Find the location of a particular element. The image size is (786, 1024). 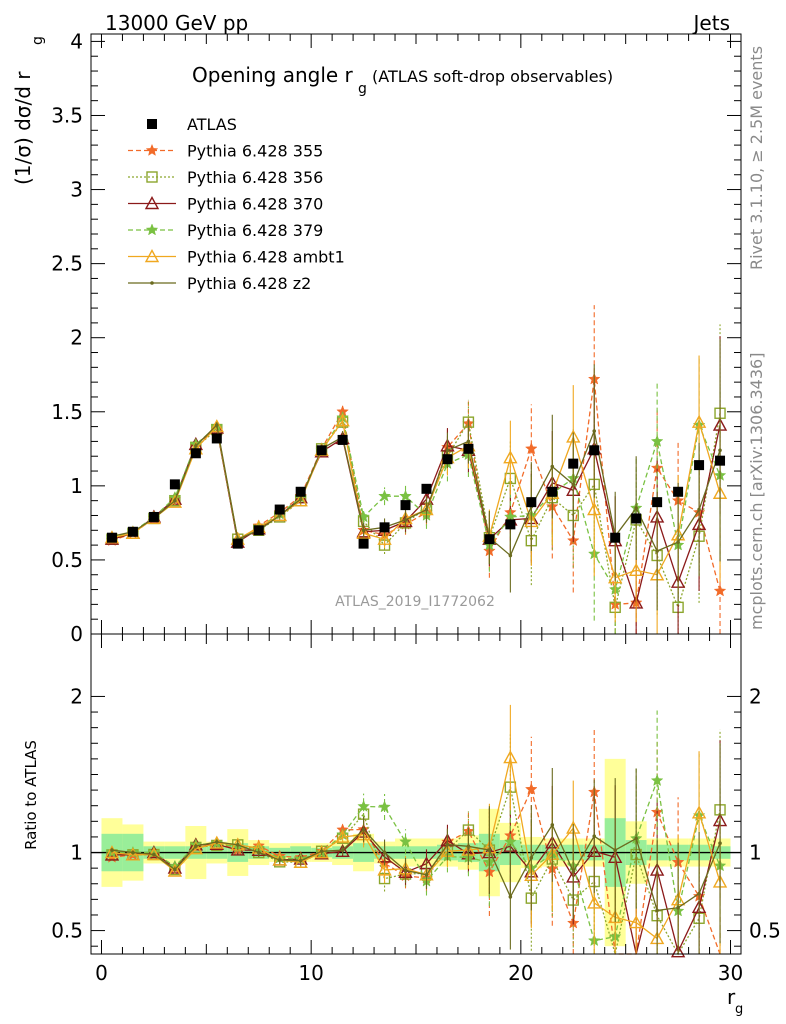

y-tick-label: 3.5 is located at coordinates (67, 115).